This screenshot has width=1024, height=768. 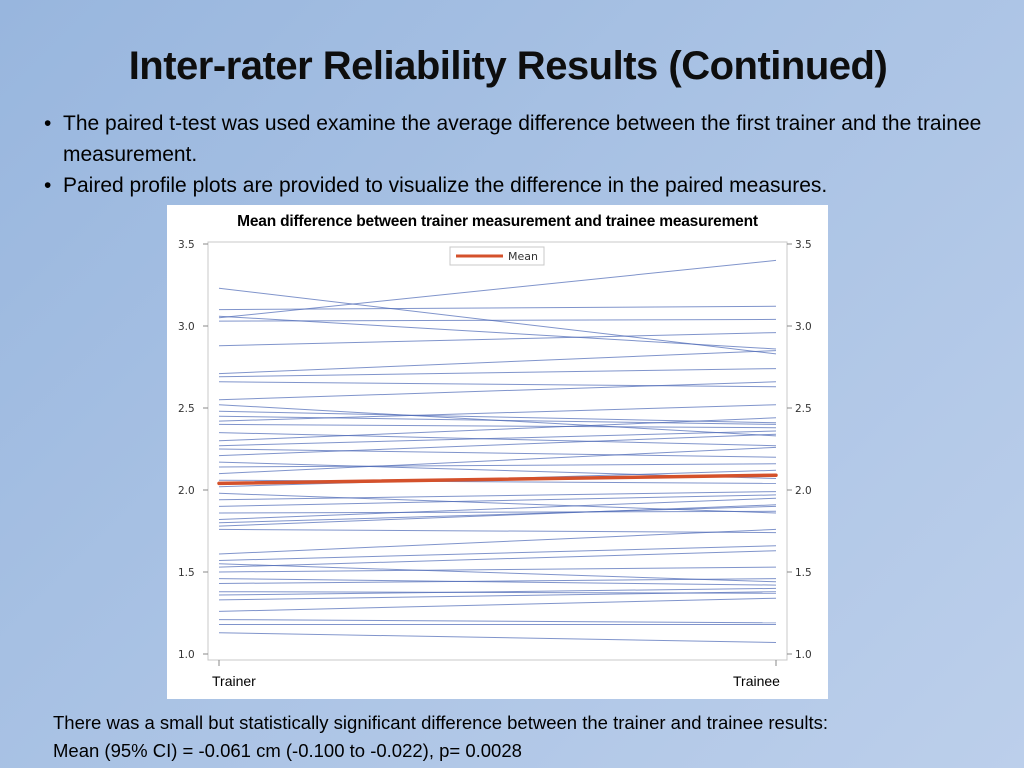 What do you see at coordinates (803, 245) in the screenshot?
I see `y-tick-label-right: 3.5` at bounding box center [803, 245].